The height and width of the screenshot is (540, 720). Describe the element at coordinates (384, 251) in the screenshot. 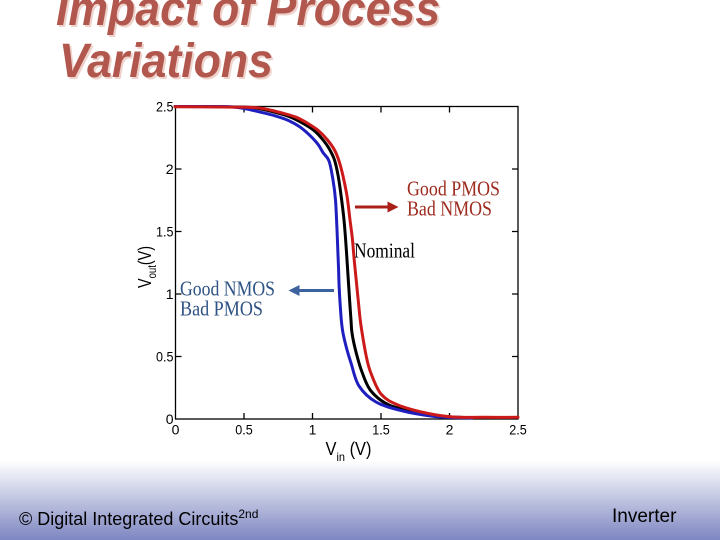

I see `svg-text: Nominal` at that location.